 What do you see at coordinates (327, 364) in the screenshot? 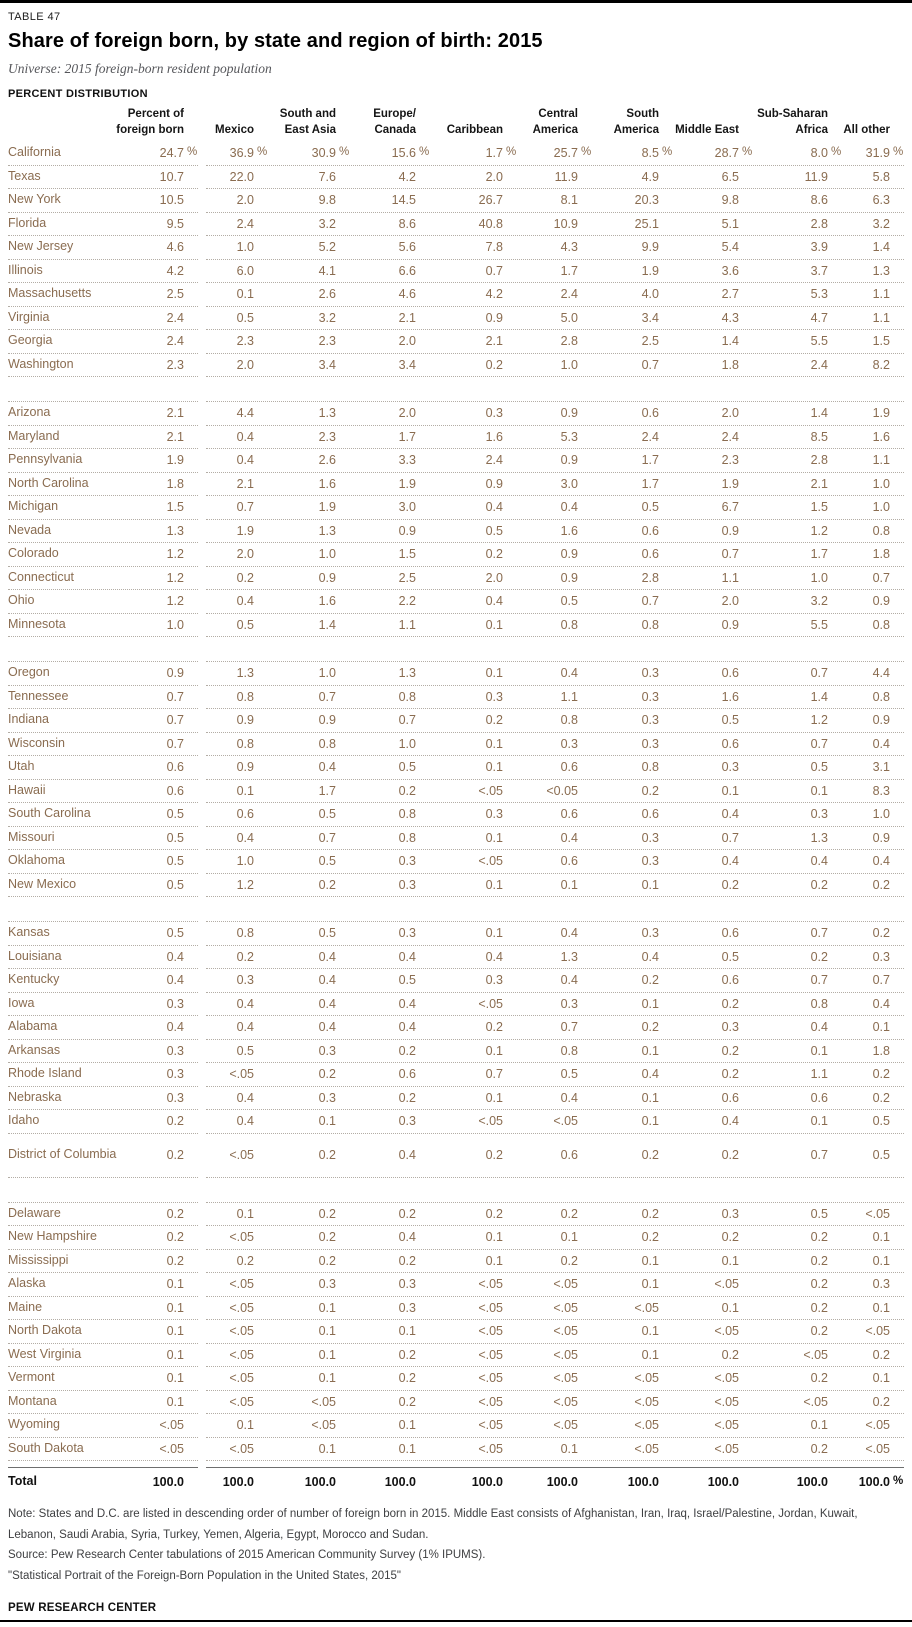
I see `value-cell: 3.4` at bounding box center [327, 364].